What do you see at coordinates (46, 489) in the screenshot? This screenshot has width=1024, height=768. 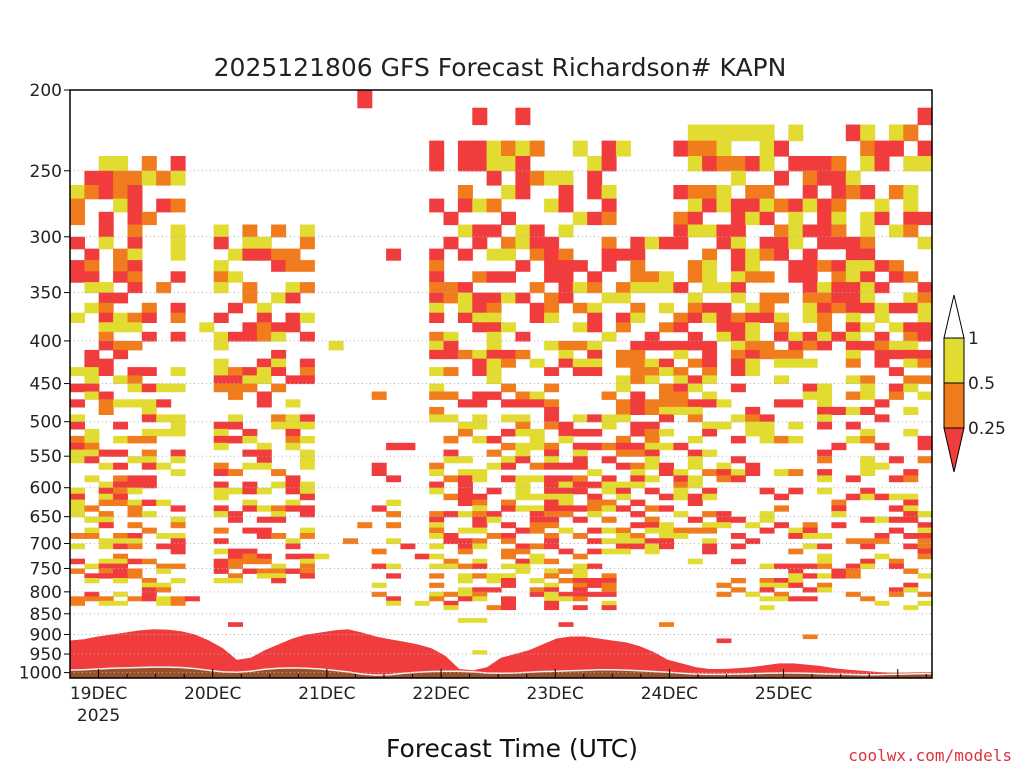 I see `y-tick-label: 600` at bounding box center [46, 489].